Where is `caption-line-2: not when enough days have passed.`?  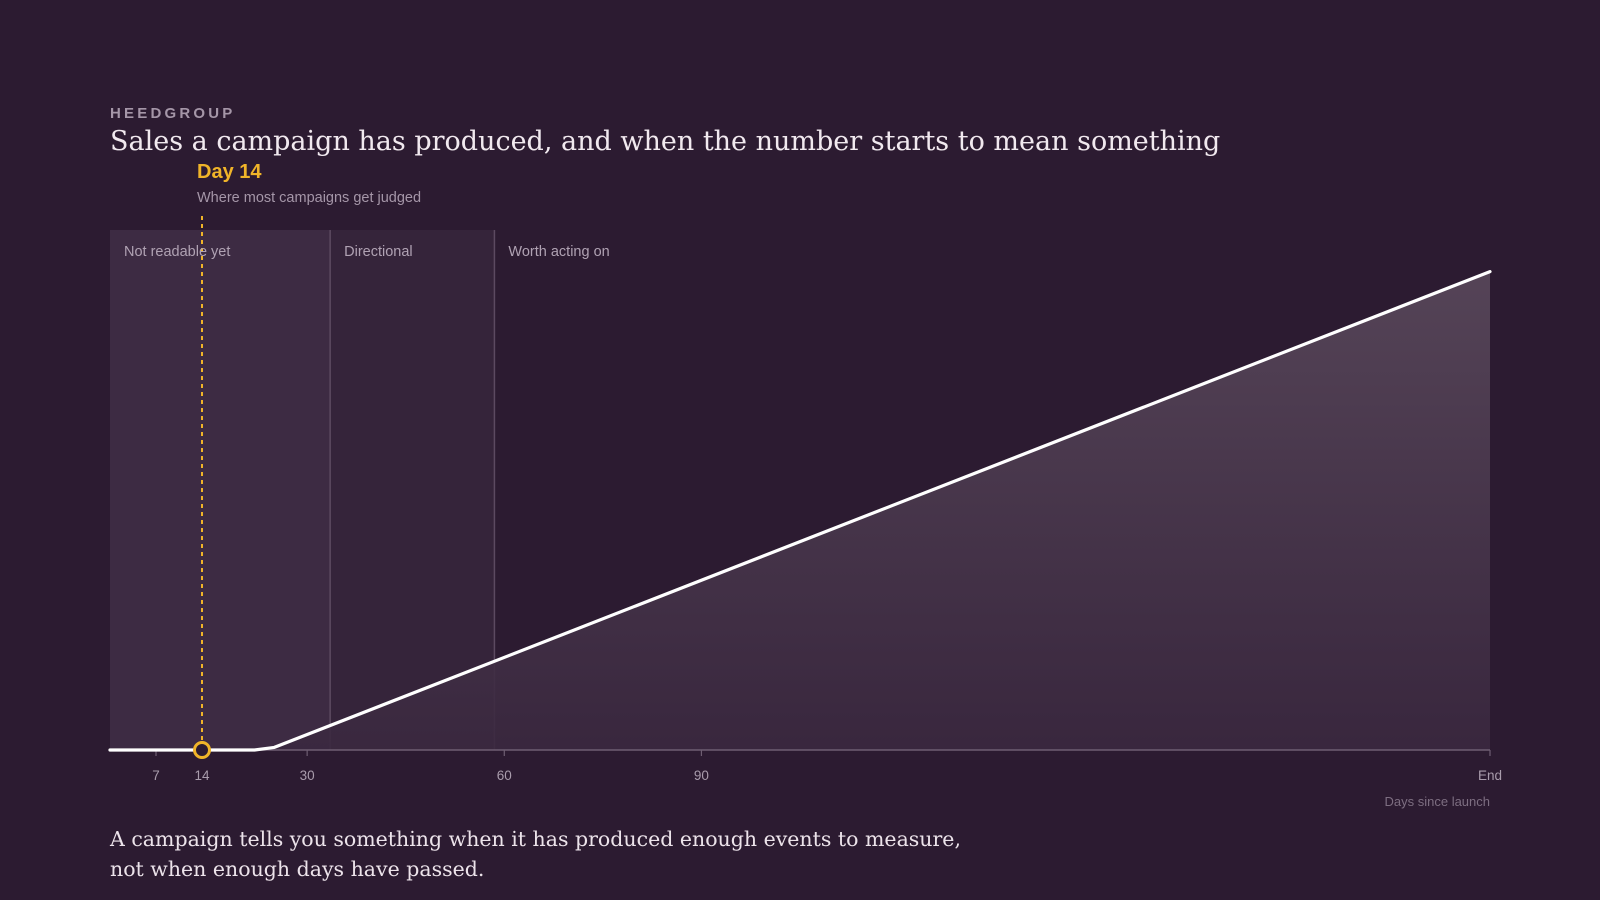 caption-line-2: not when enough days have passed. is located at coordinates (297, 869).